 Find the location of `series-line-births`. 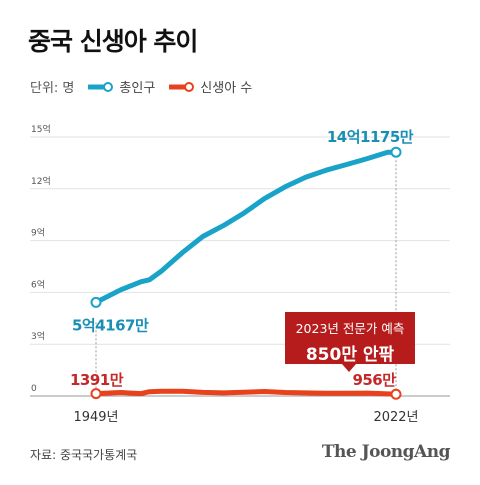

series-line-births is located at coordinates (246, 392).